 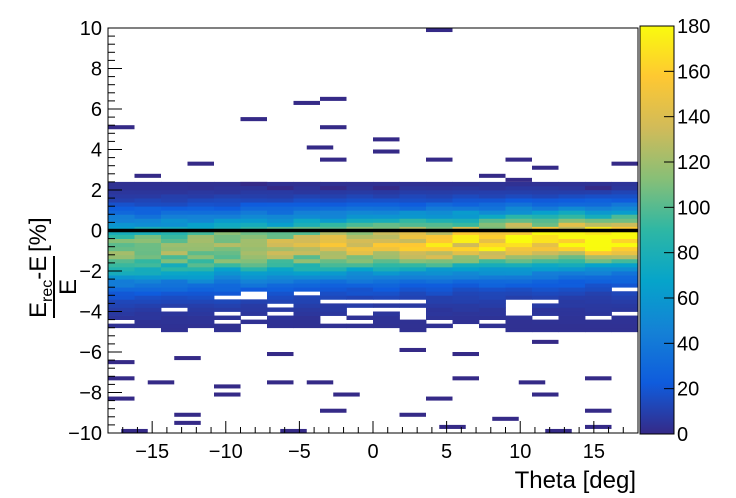 What do you see at coordinates (90, 394) in the screenshot?
I see `y-tick-label: −8` at bounding box center [90, 394].